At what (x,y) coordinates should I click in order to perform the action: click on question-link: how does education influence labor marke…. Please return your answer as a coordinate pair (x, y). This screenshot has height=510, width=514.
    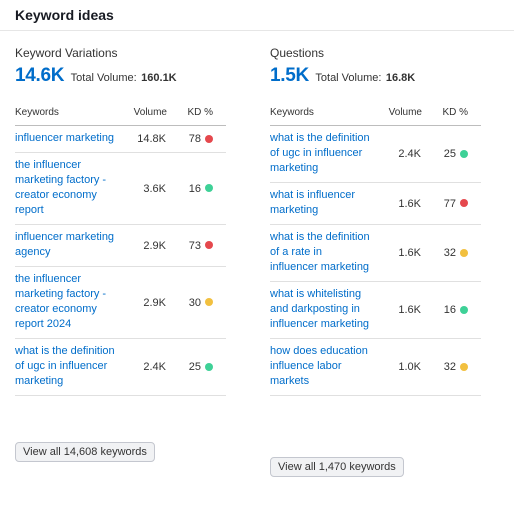
    Looking at the image, I should click on (319, 366).